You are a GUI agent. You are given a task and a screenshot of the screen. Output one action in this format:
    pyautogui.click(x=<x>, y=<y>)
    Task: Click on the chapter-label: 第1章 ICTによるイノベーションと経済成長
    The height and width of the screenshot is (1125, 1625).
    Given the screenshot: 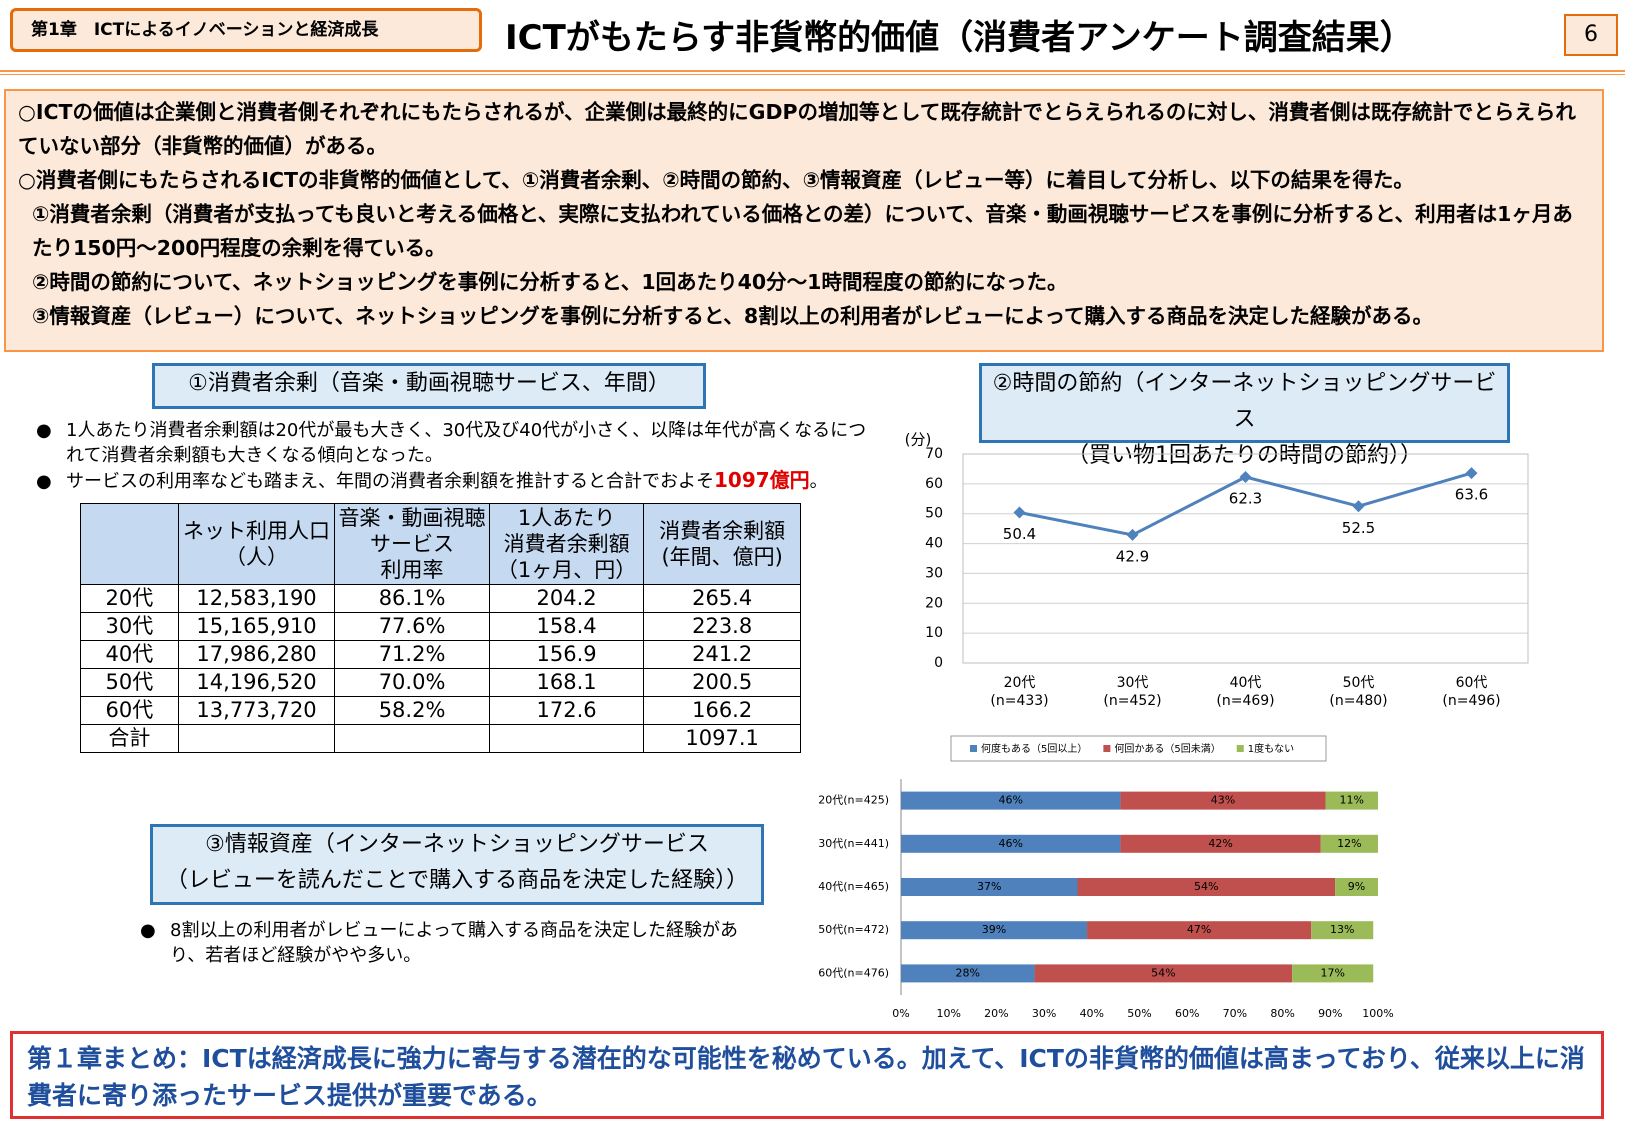 What is the action you would take?
    pyautogui.click(x=246, y=30)
    